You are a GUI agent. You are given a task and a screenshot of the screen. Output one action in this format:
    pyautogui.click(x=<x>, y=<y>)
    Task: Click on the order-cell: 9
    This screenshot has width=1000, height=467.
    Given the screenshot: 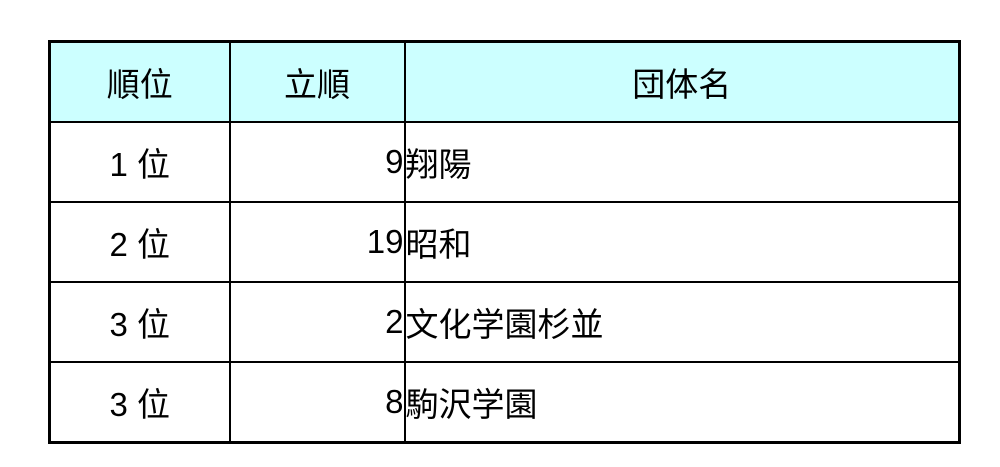 What is the action you would take?
    pyautogui.click(x=317, y=162)
    